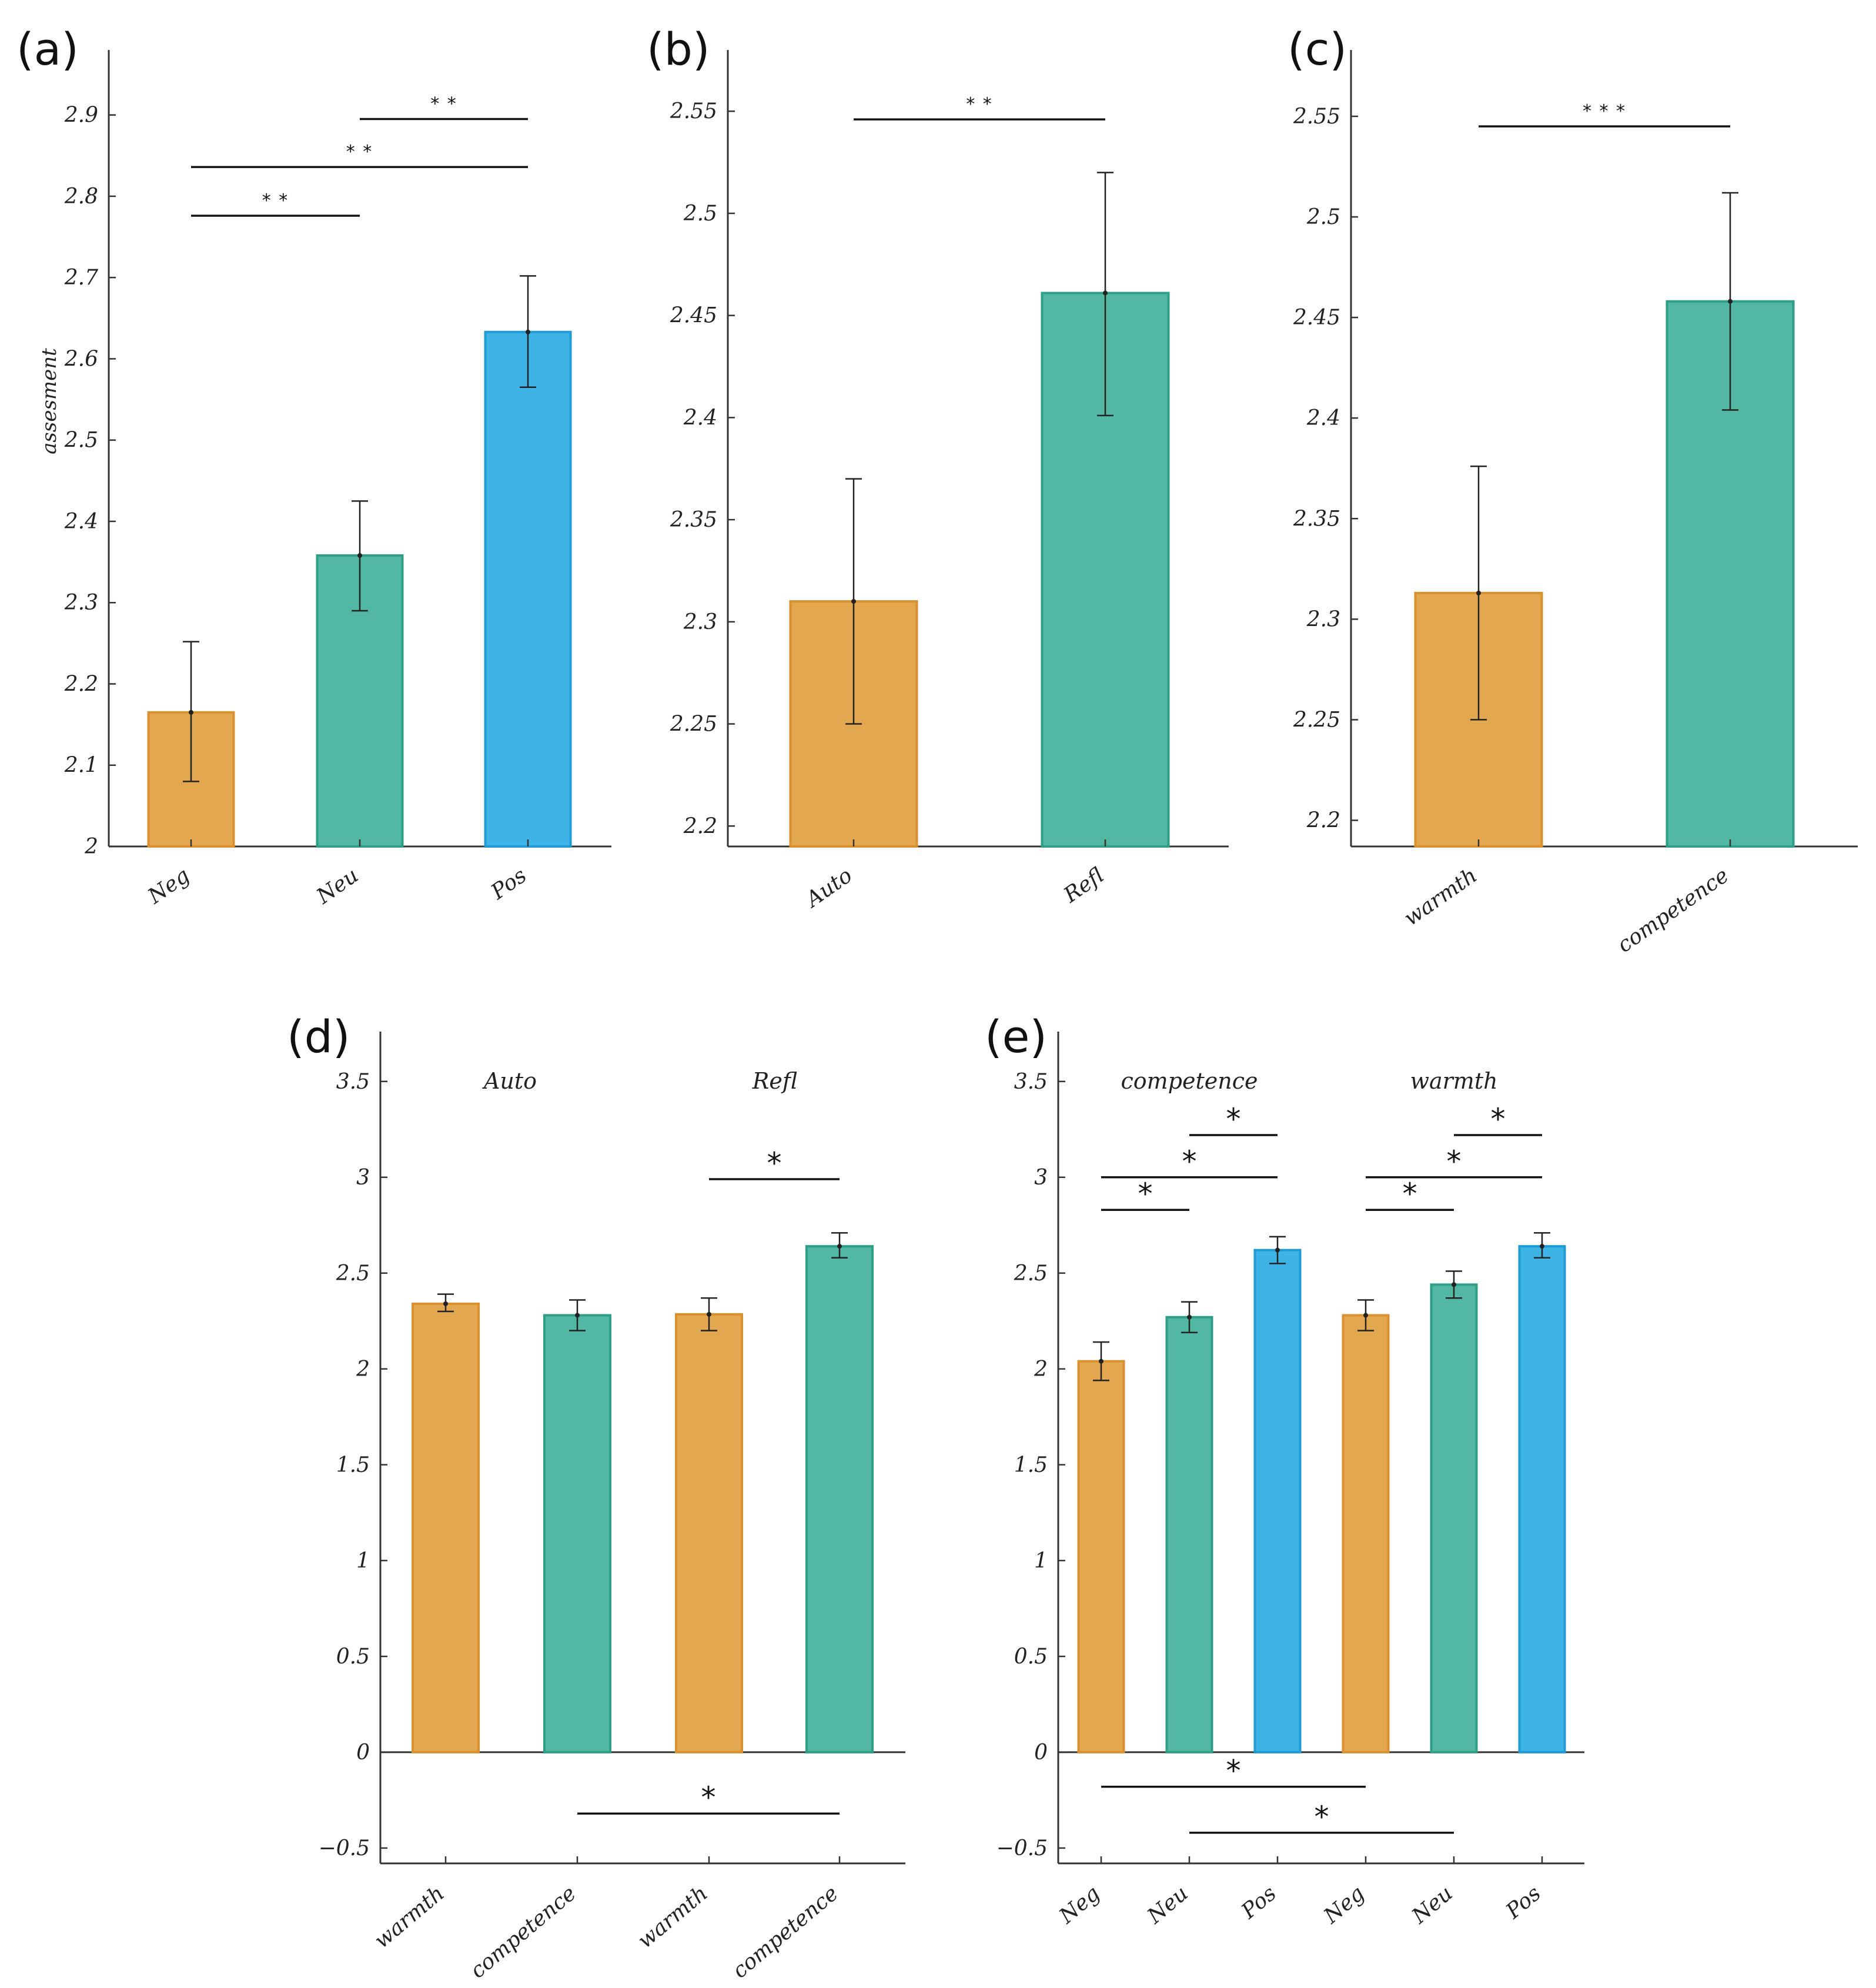  I want to click on y-tick-label: 2.6, so click(81, 359).